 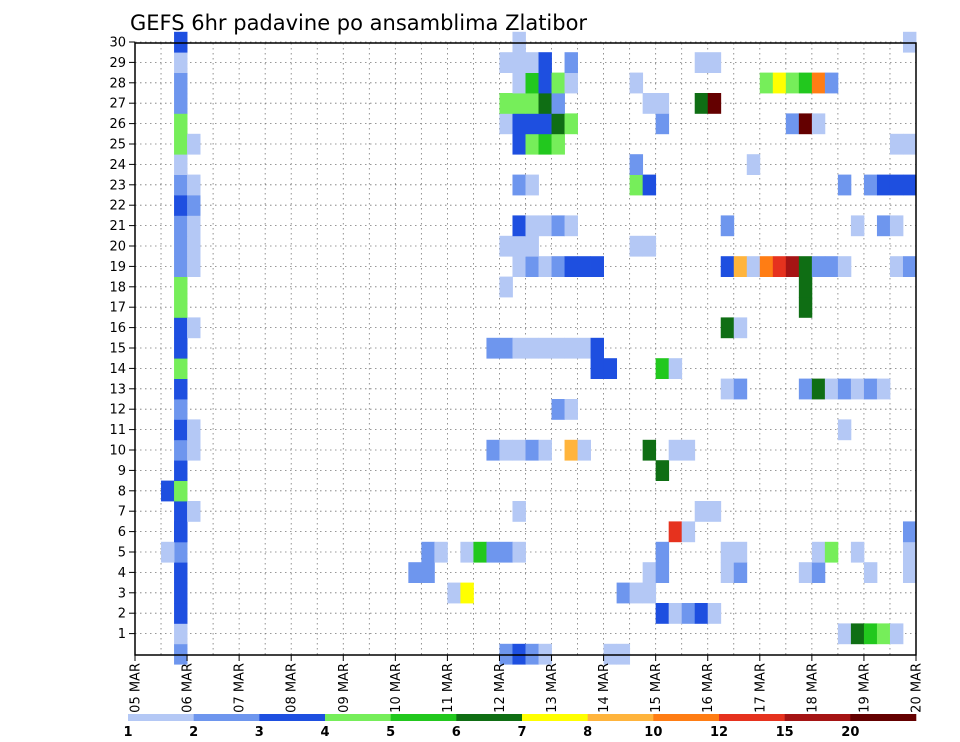 I want to click on y-tick-label: 5, so click(x=122, y=553).